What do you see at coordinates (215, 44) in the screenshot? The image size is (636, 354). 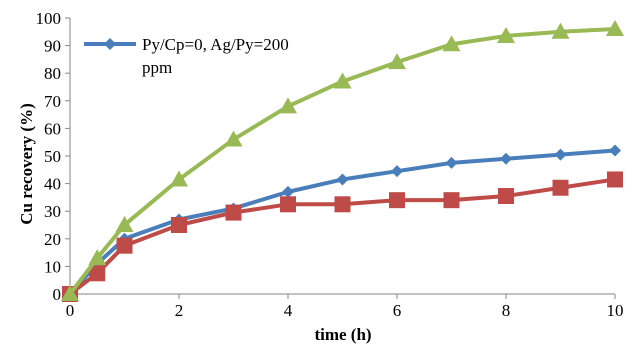 I see `legend-label: Py/Cp=0, Ag/Py=200` at bounding box center [215, 44].